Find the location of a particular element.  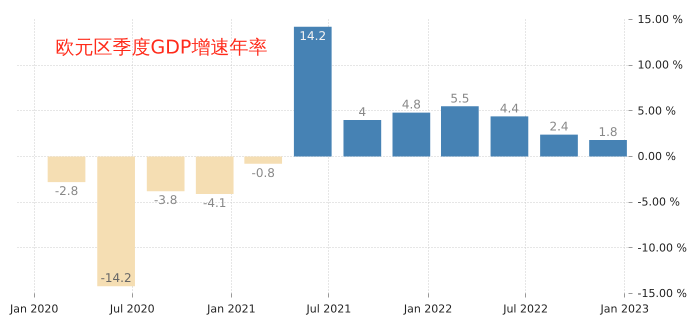

x-tick-label: Jul 2020 is located at coordinates (131, 309).